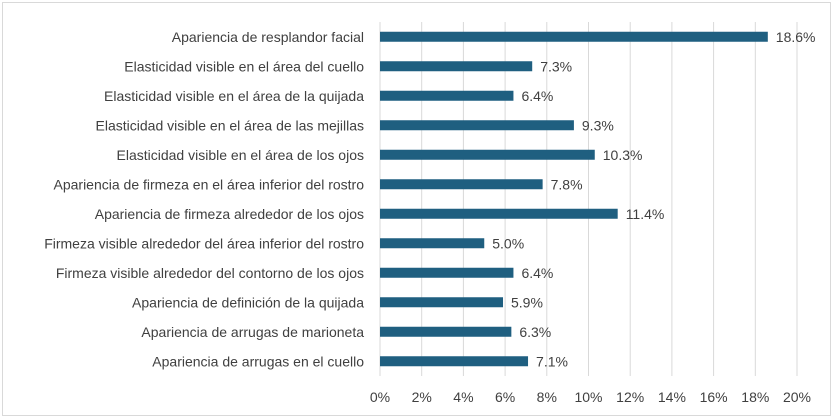  Describe the element at coordinates (796, 37) in the screenshot. I see `data-label: 18.6%` at that location.